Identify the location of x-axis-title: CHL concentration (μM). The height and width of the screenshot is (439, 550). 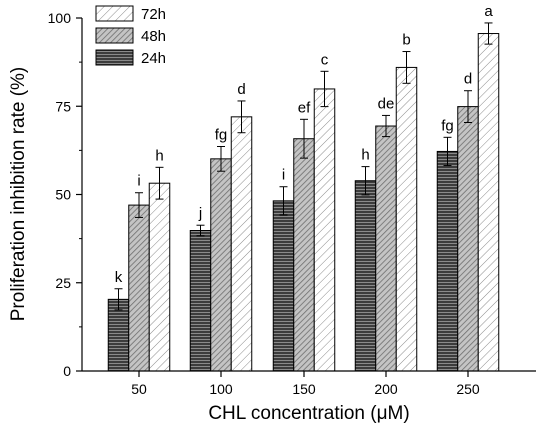
(308, 413).